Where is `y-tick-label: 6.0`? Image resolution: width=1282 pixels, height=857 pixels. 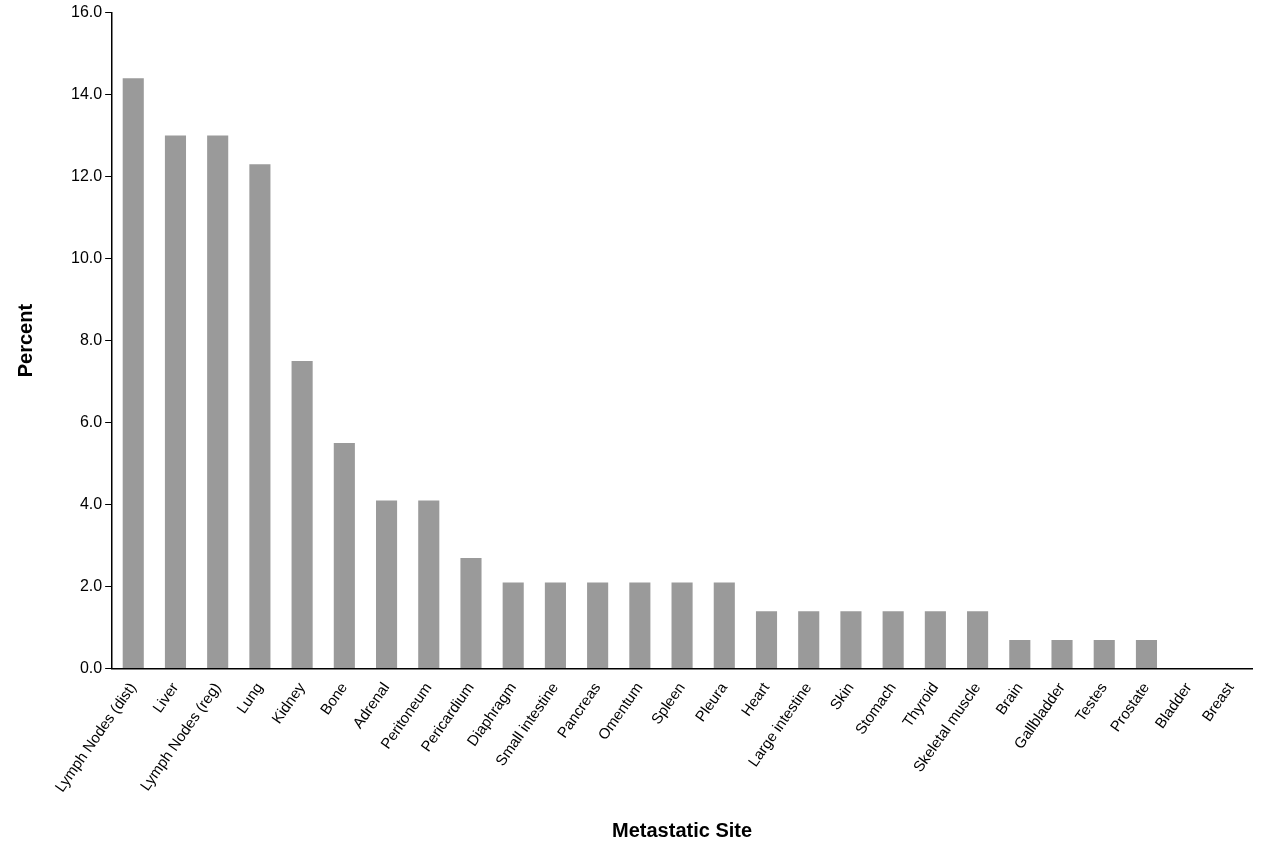 y-tick-label: 6.0 is located at coordinates (91, 422).